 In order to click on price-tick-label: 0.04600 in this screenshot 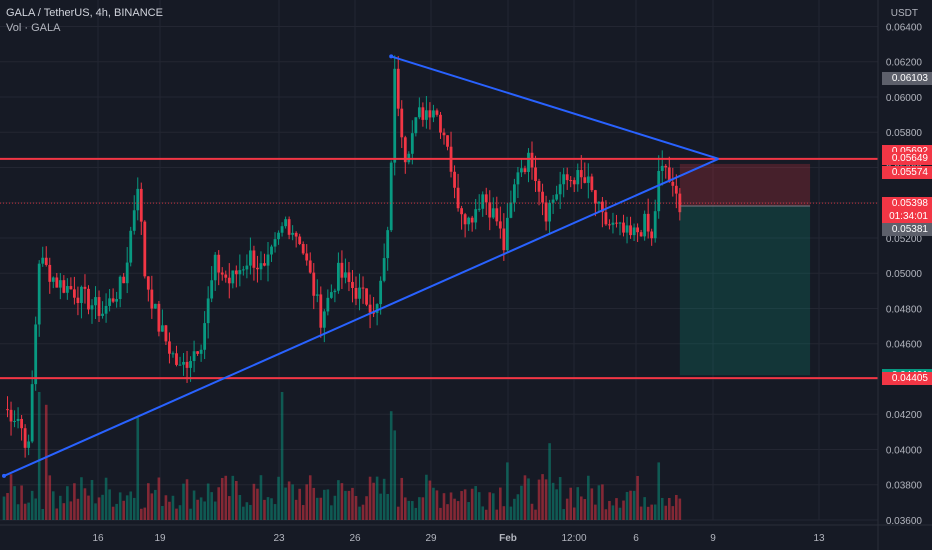, I will do `click(904, 345)`.